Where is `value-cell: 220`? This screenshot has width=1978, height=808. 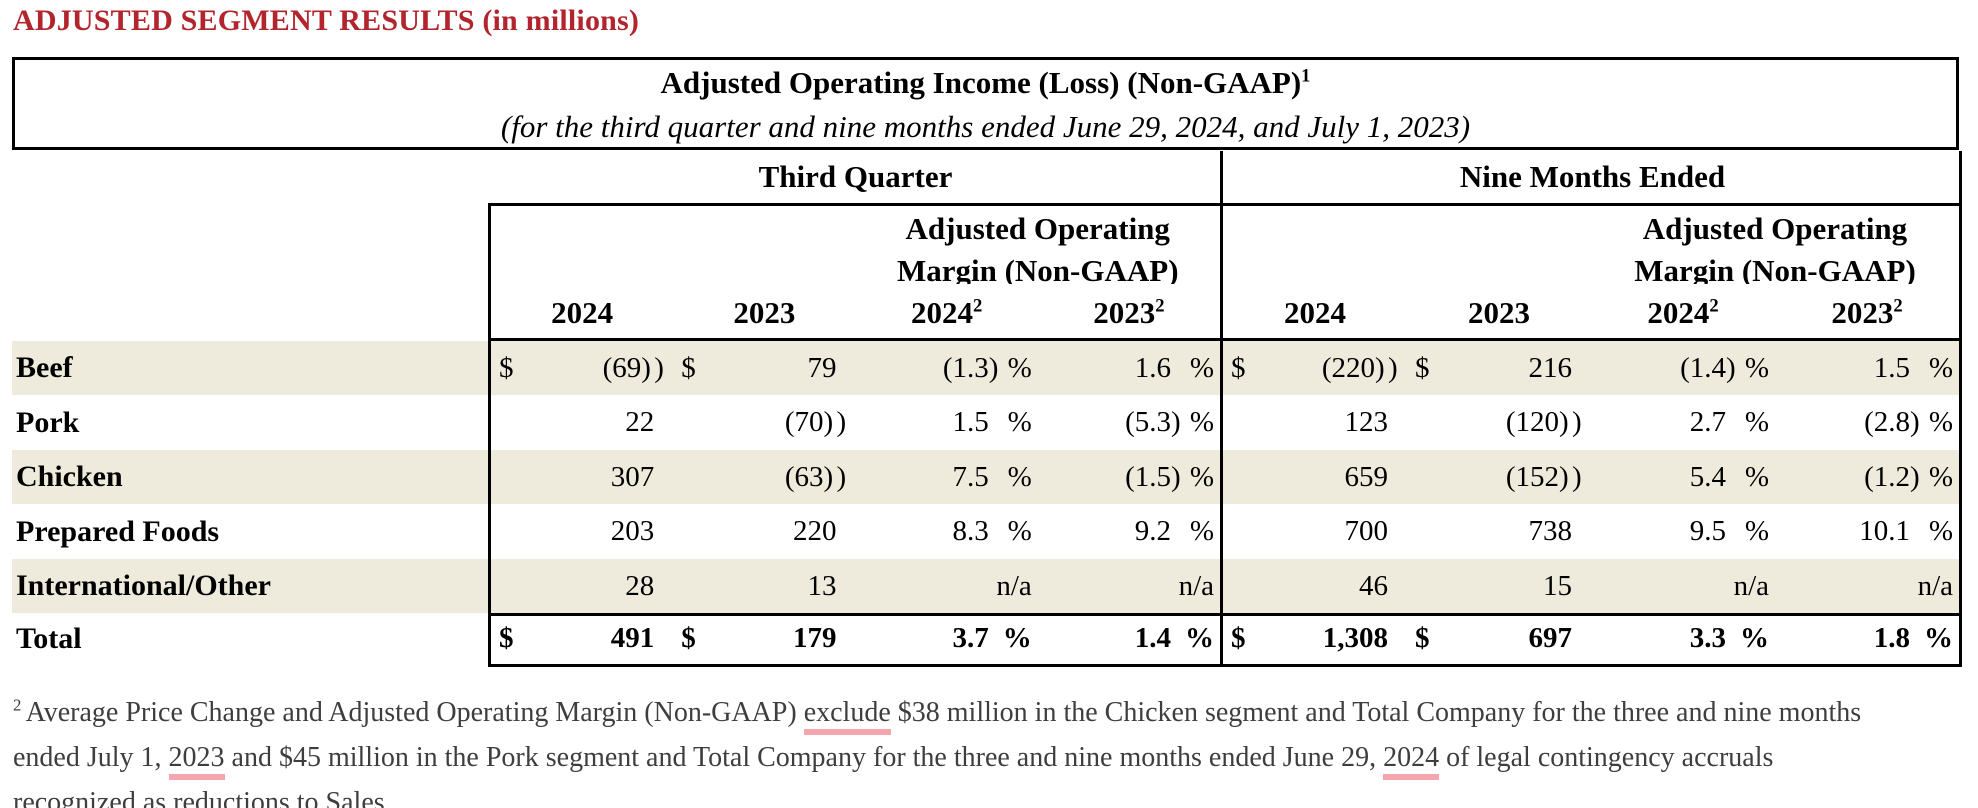
value-cell: 220 is located at coordinates (764, 531).